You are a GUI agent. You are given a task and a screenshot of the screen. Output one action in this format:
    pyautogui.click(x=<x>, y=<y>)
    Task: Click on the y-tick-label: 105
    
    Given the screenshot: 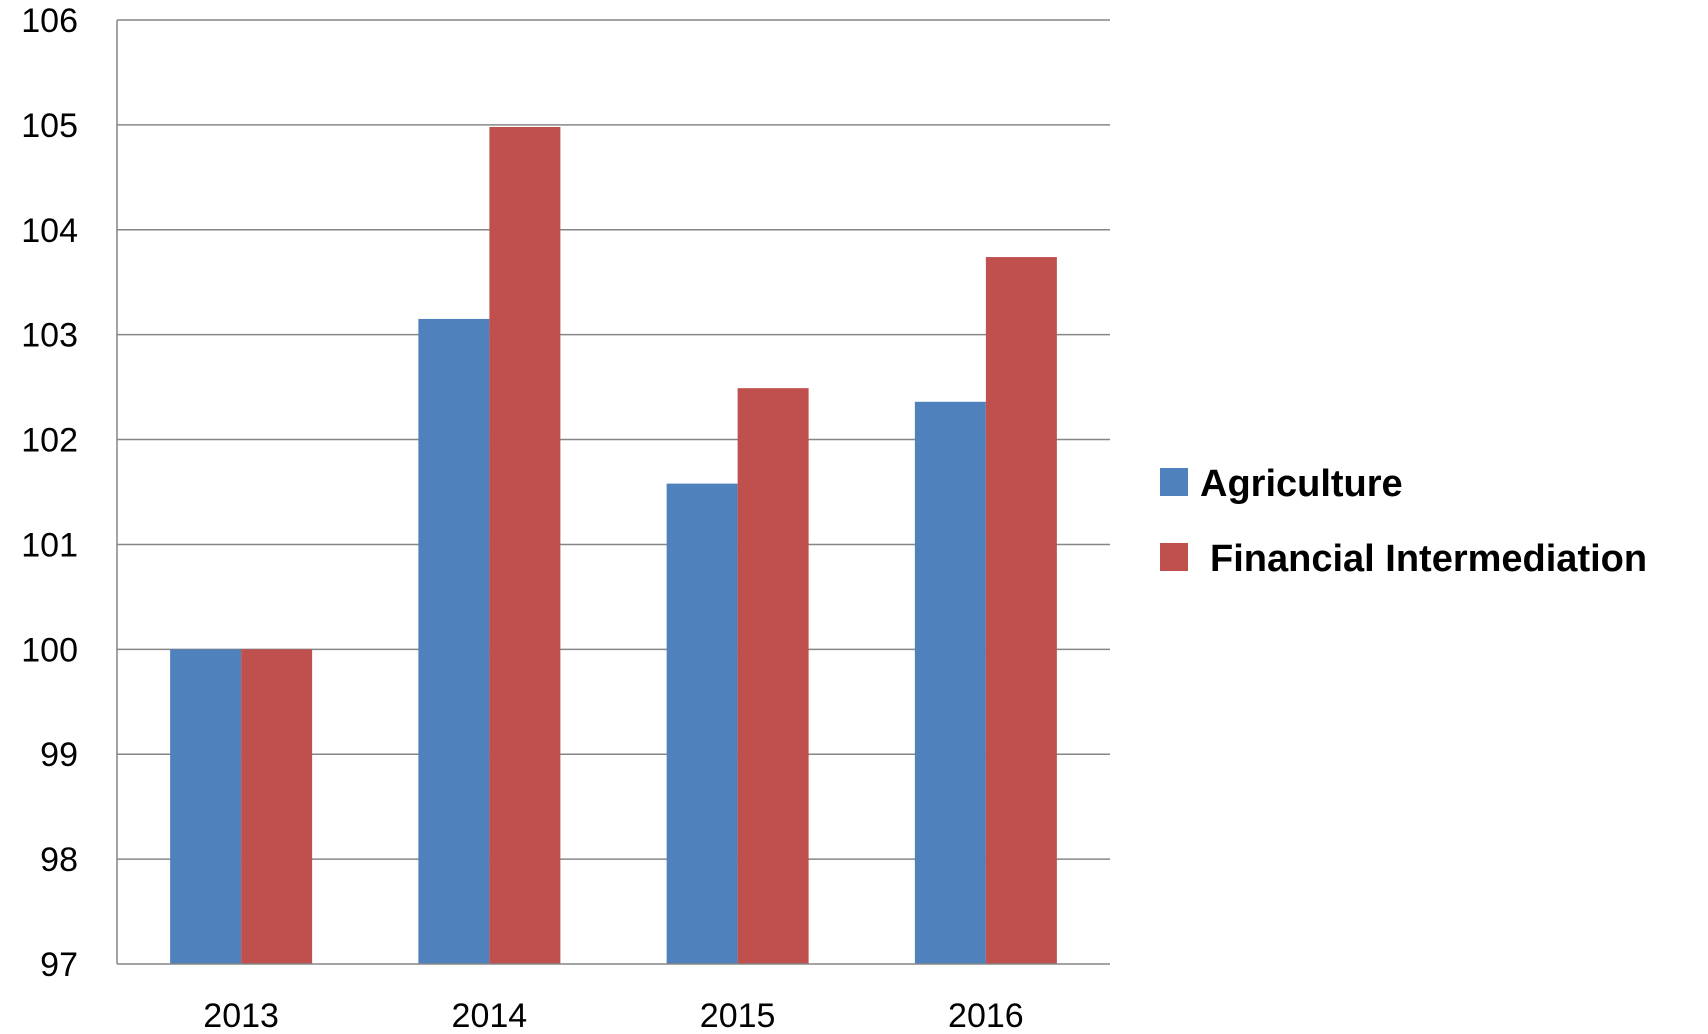 What is the action you would take?
    pyautogui.click(x=49, y=126)
    